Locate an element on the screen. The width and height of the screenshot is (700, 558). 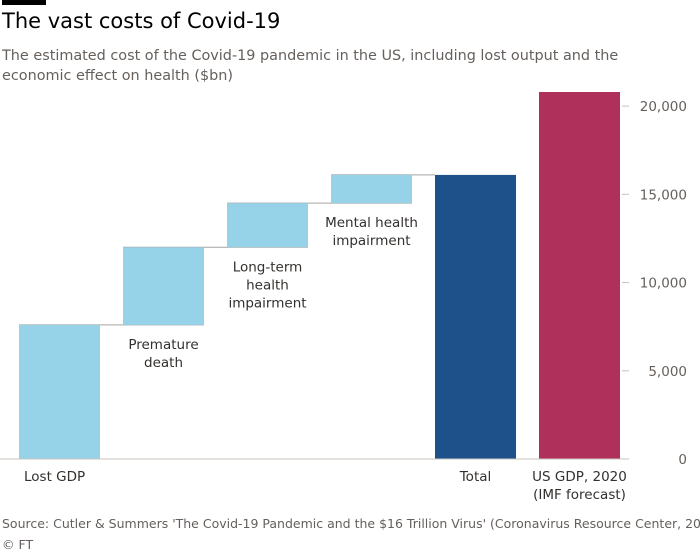
y-tick-label: 10,000 is located at coordinates (663, 284).